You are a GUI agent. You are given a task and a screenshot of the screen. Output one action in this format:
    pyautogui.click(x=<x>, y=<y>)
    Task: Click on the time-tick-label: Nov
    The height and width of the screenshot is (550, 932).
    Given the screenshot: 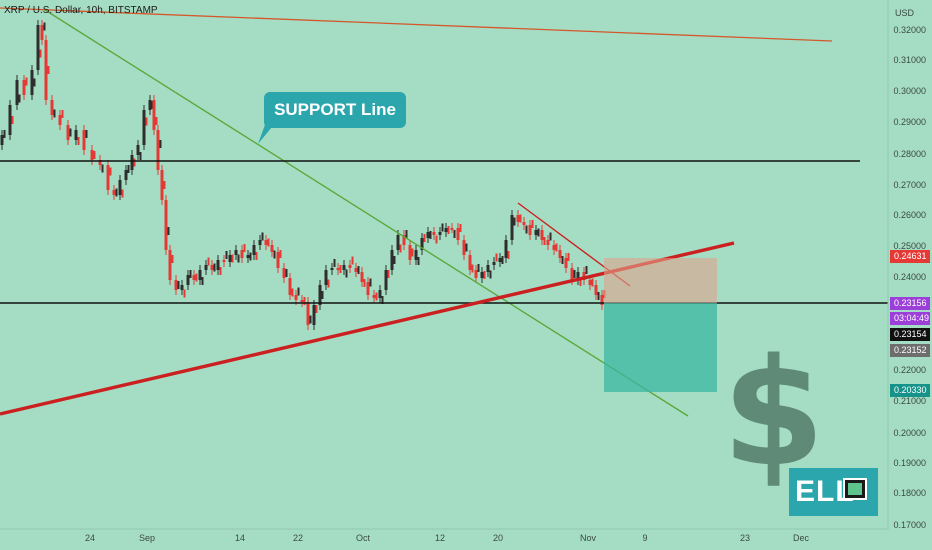 What is the action you would take?
    pyautogui.click(x=588, y=538)
    